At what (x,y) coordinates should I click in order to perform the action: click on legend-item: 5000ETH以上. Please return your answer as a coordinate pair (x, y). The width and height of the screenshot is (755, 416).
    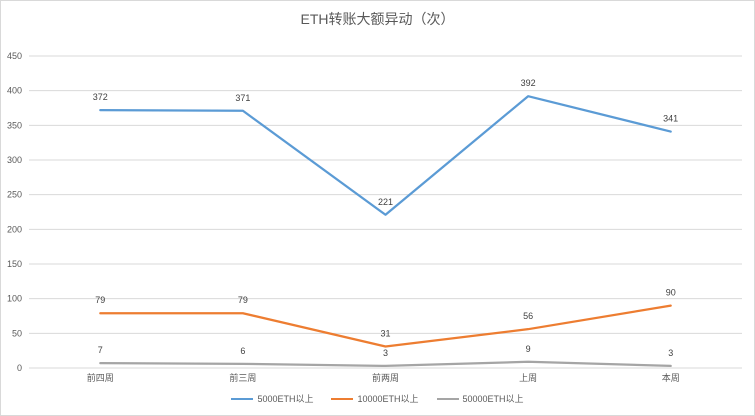
    Looking at the image, I should click on (272, 398).